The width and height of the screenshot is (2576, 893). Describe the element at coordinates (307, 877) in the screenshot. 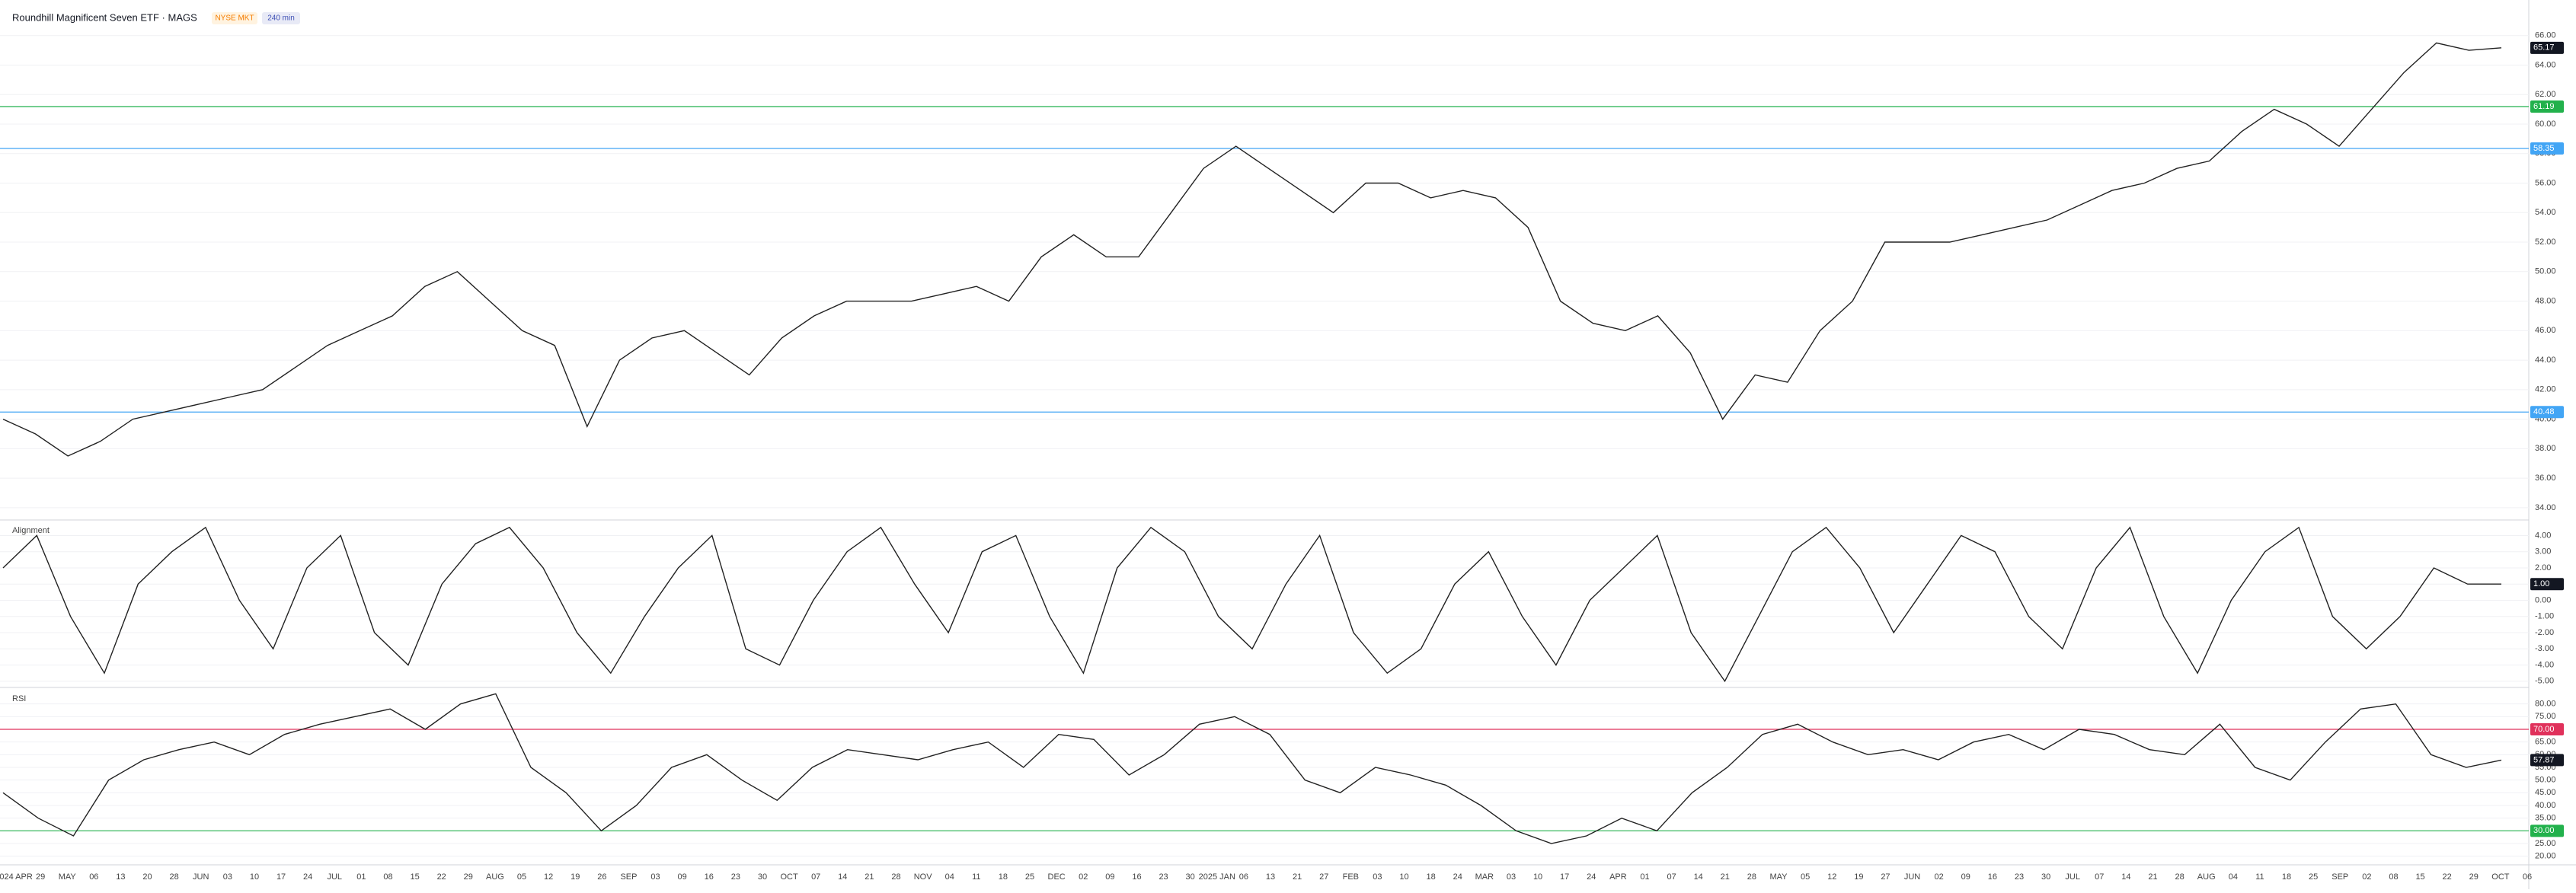

I see `x-tick-label: 24` at that location.